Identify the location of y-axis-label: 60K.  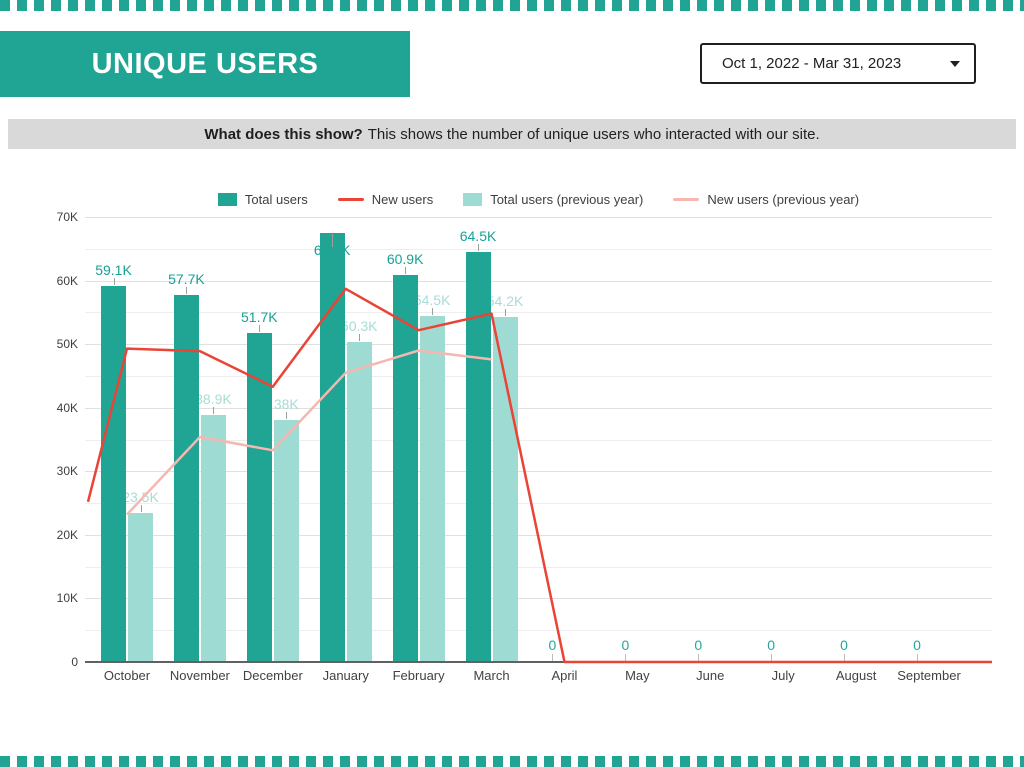
(67, 280).